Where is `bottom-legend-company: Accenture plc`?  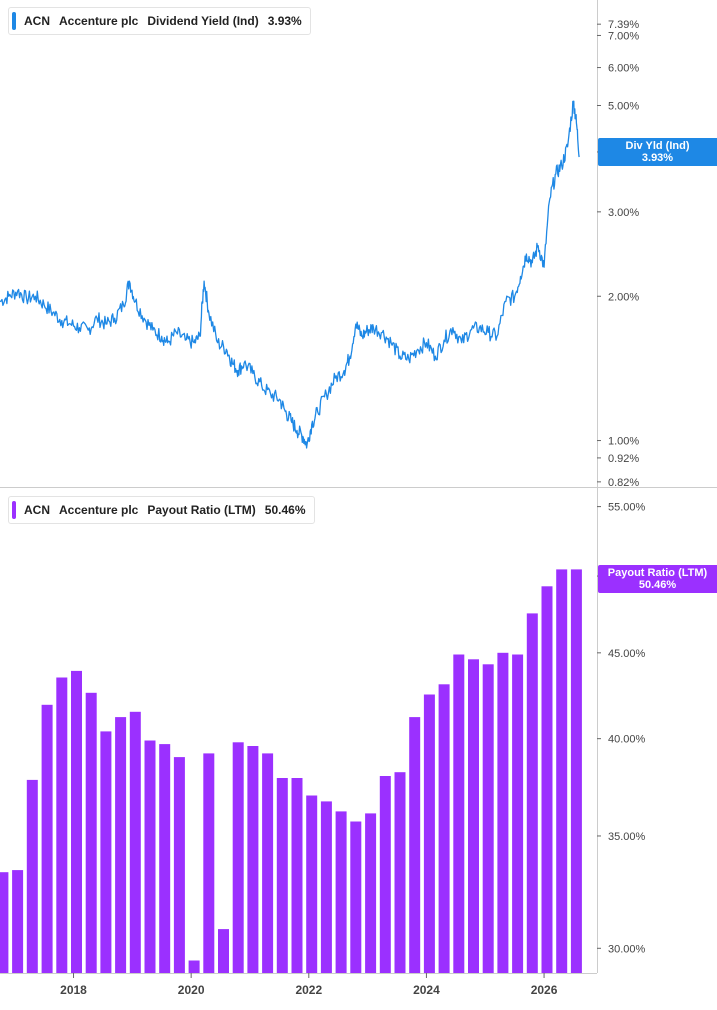
bottom-legend-company: Accenture plc is located at coordinates (99, 510).